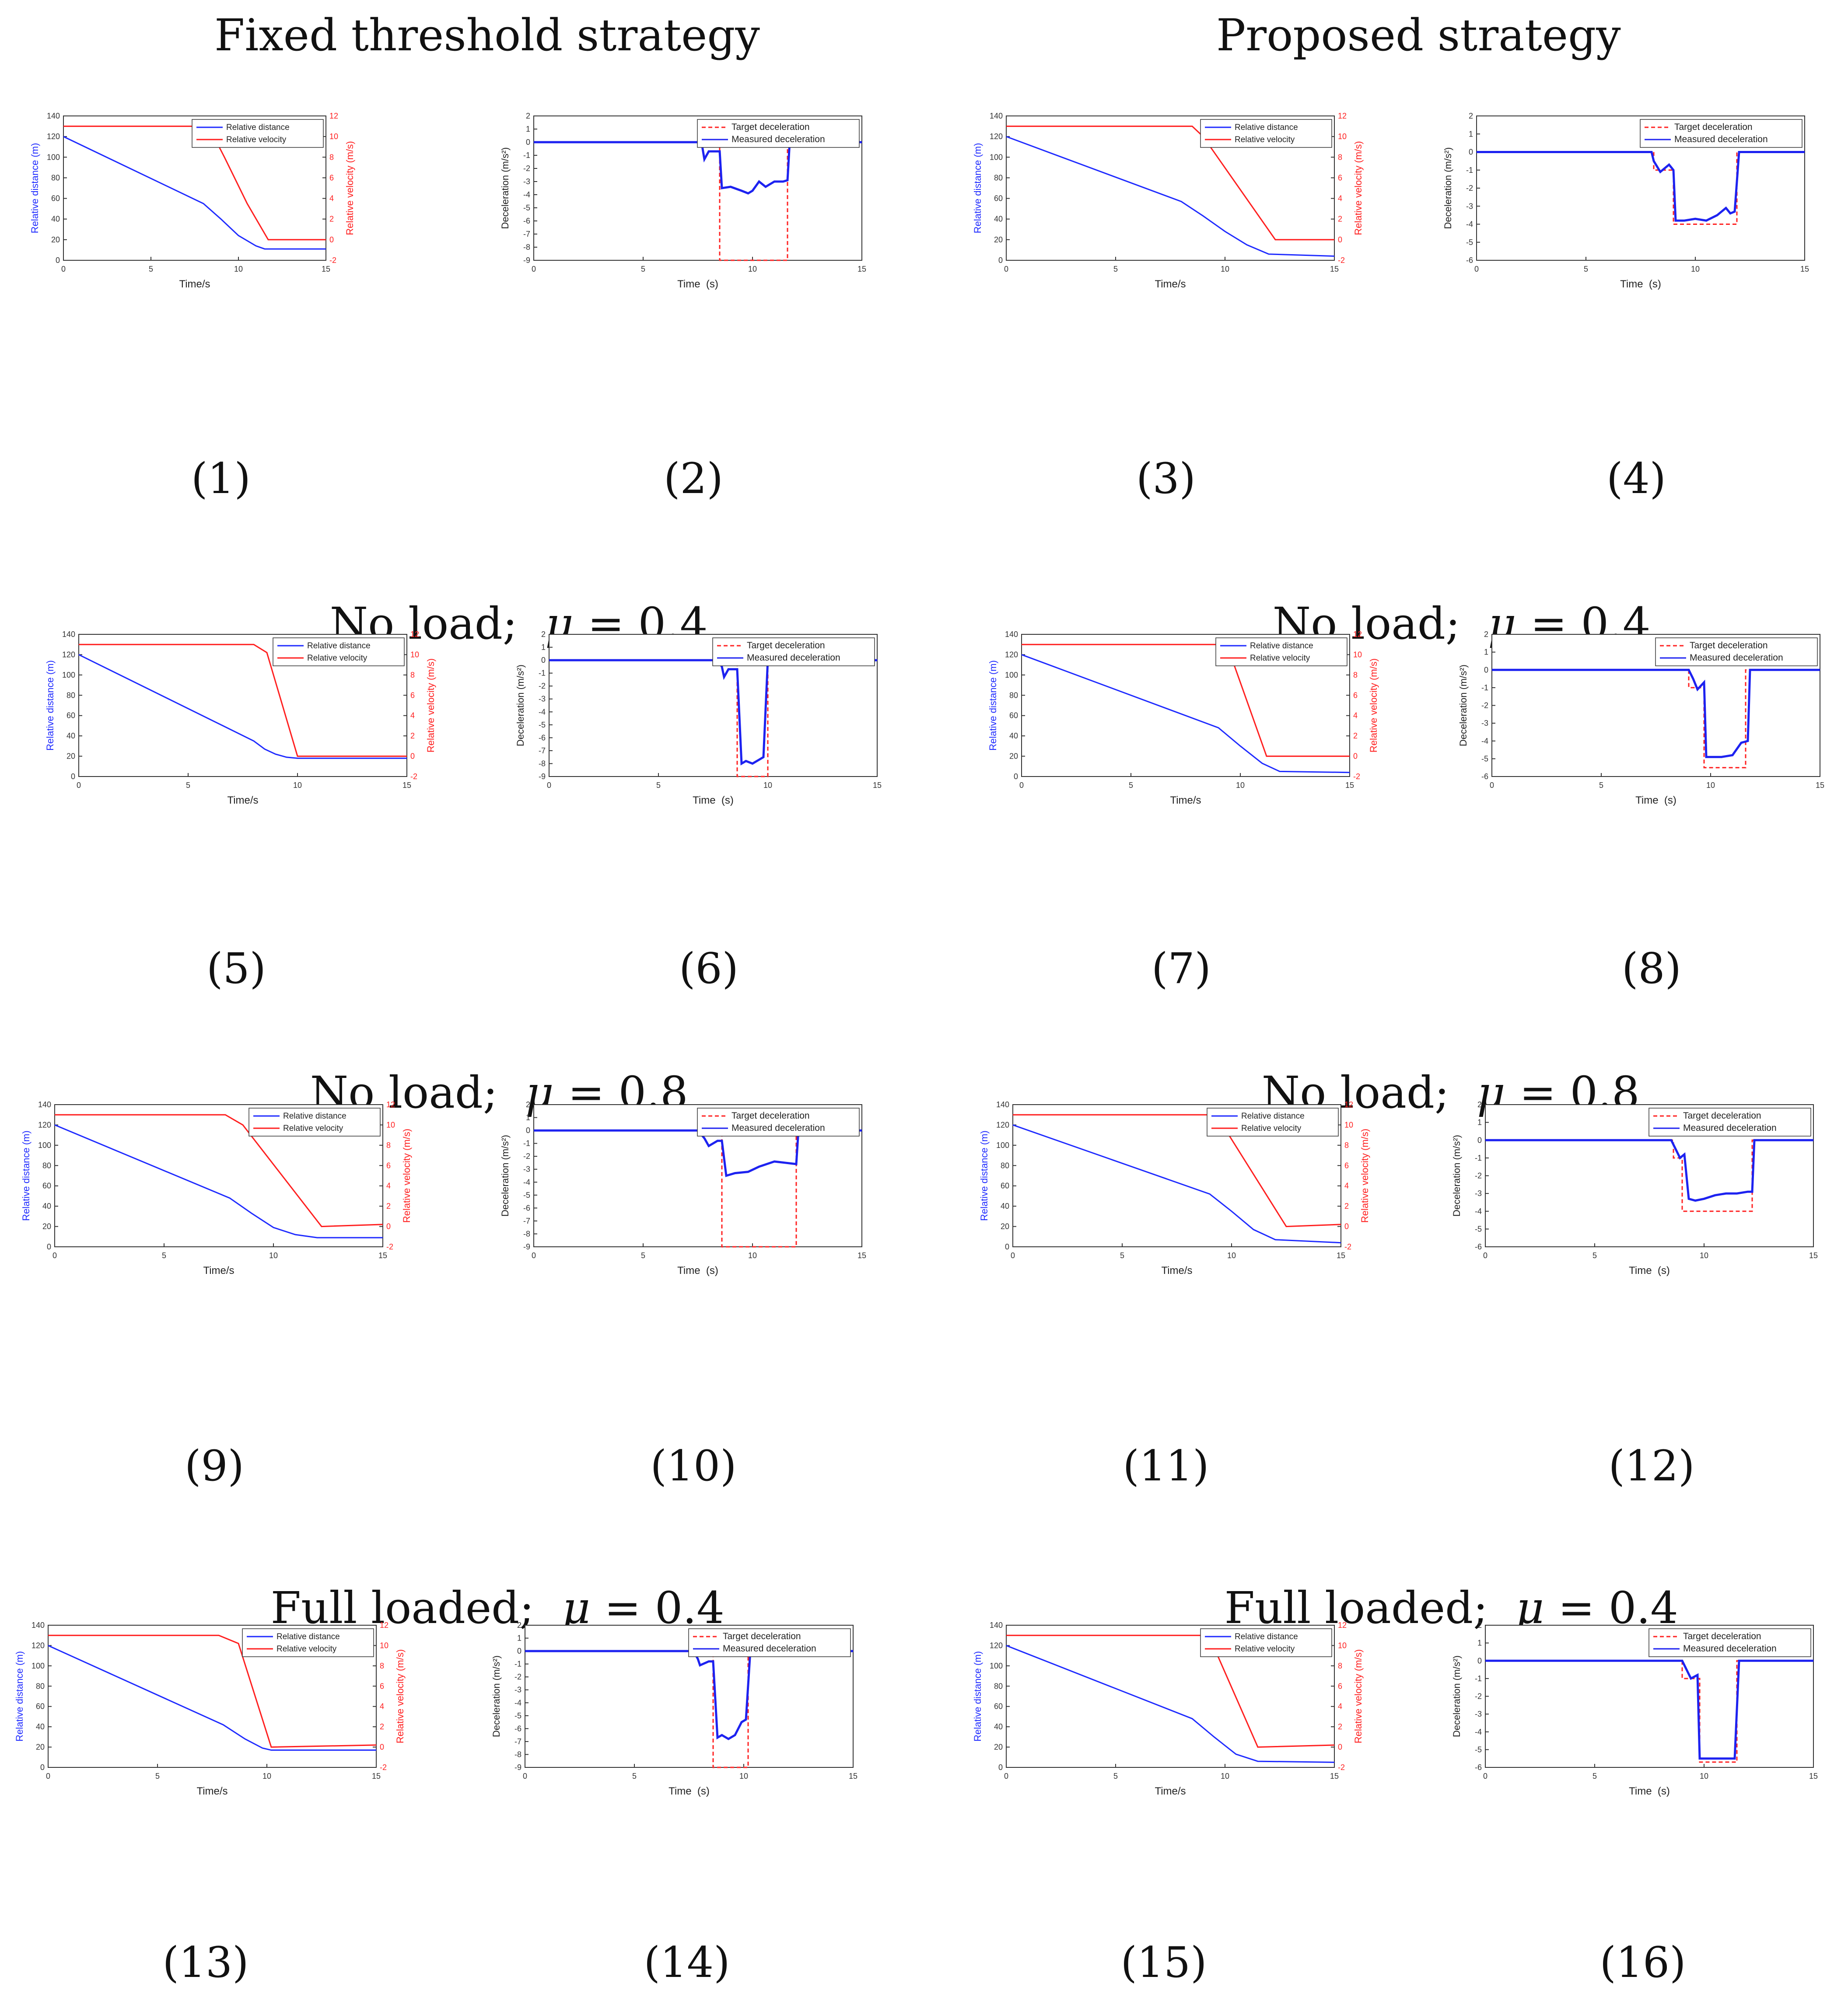 Image resolution: width=1848 pixels, height=2001 pixels. I want to click on y2-tick-label: 10, so click(390, 1124).